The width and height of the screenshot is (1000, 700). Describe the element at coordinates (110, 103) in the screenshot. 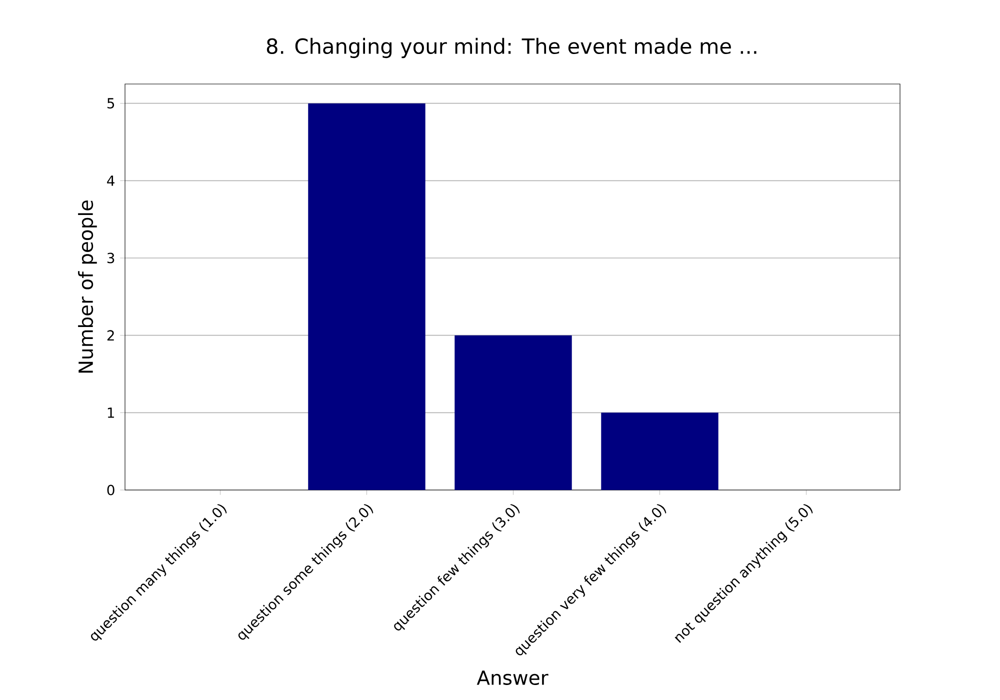

I see `y-tick-label: 5` at that location.